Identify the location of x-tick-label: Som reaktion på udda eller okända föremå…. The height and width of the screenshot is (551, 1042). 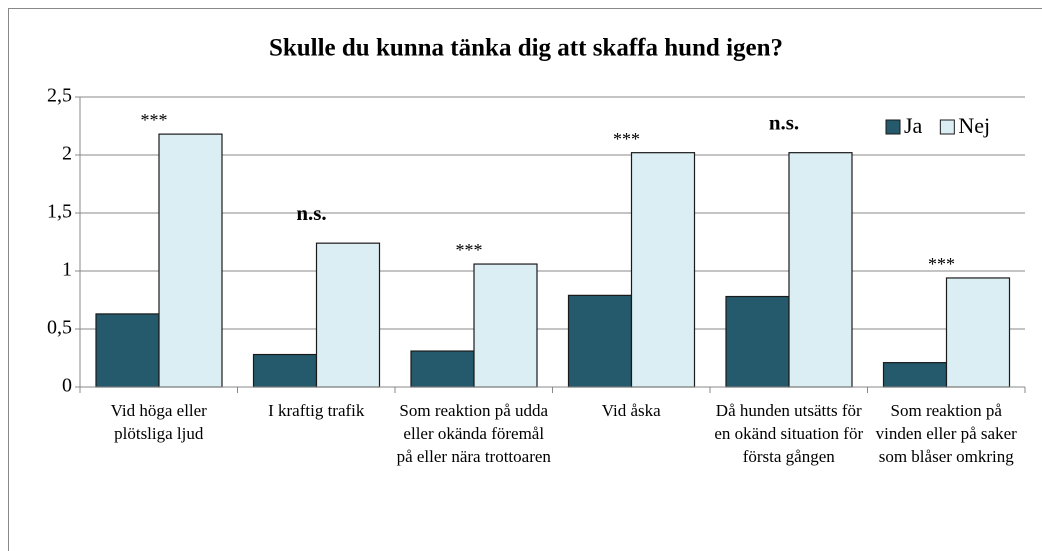
(473, 433).